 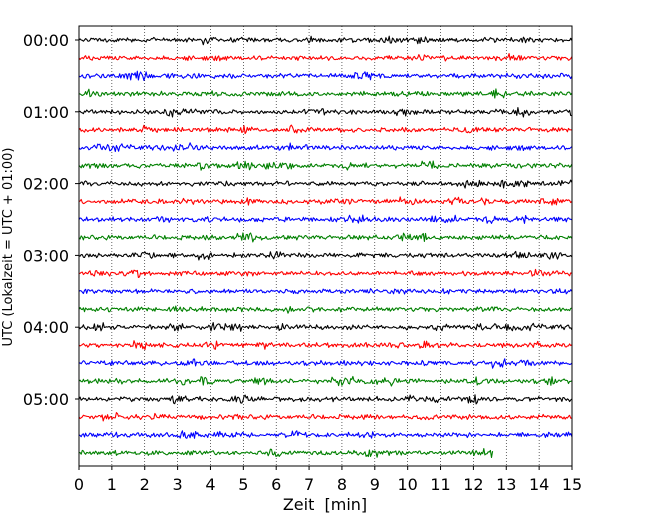 What do you see at coordinates (46, 40) in the screenshot?
I see `y-tick-label: 00:00` at bounding box center [46, 40].